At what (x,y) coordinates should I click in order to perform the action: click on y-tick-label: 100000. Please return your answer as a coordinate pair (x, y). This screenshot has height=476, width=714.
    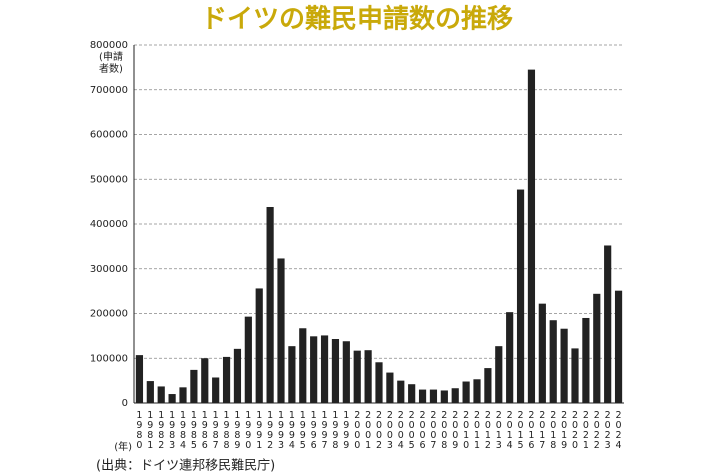
    Looking at the image, I should click on (109, 358).